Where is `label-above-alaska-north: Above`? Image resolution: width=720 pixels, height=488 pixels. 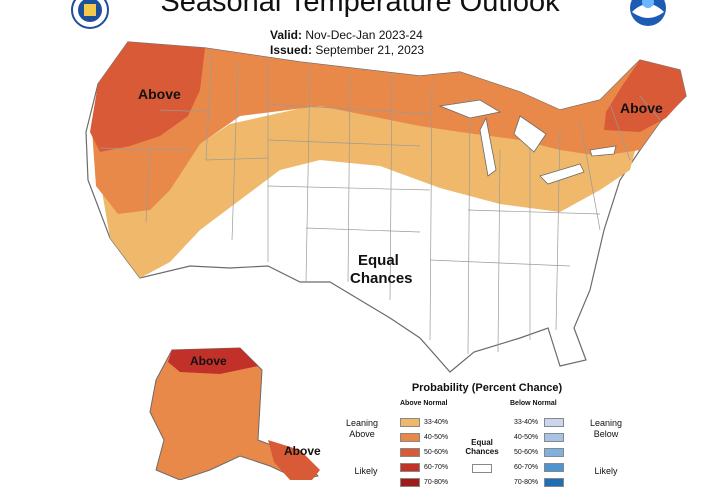
label-above-alaska-north: Above is located at coordinates (208, 361).